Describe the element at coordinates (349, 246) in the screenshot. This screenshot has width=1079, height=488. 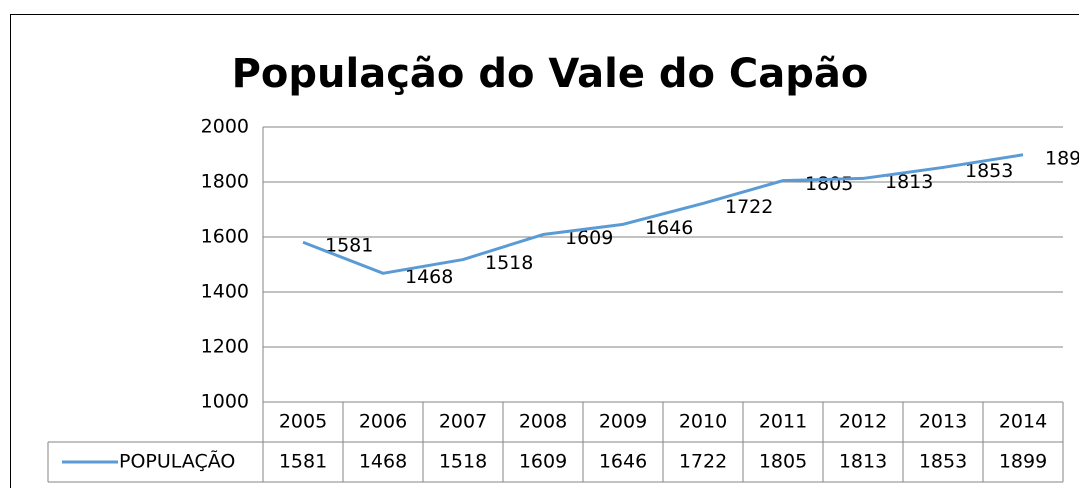
I see `data-label: 1581` at that location.